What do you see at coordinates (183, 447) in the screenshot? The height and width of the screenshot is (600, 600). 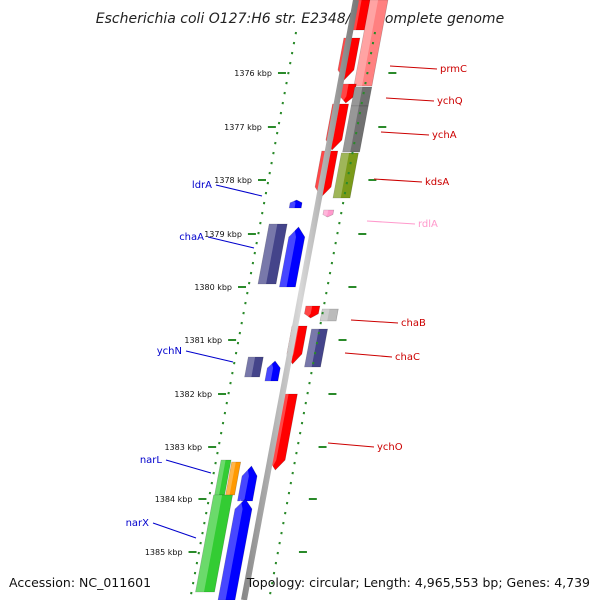 I see `scale-tick-label: 1383 kbp` at bounding box center [183, 447].